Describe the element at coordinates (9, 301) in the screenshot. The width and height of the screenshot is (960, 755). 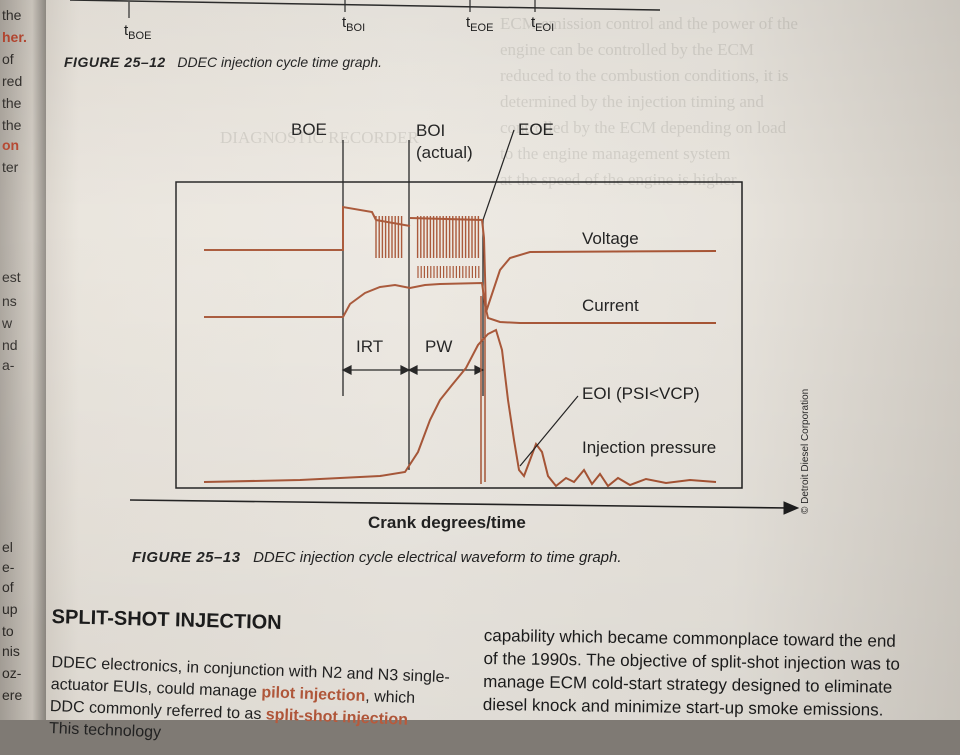
I see `left-page-fragment: ns` at that location.